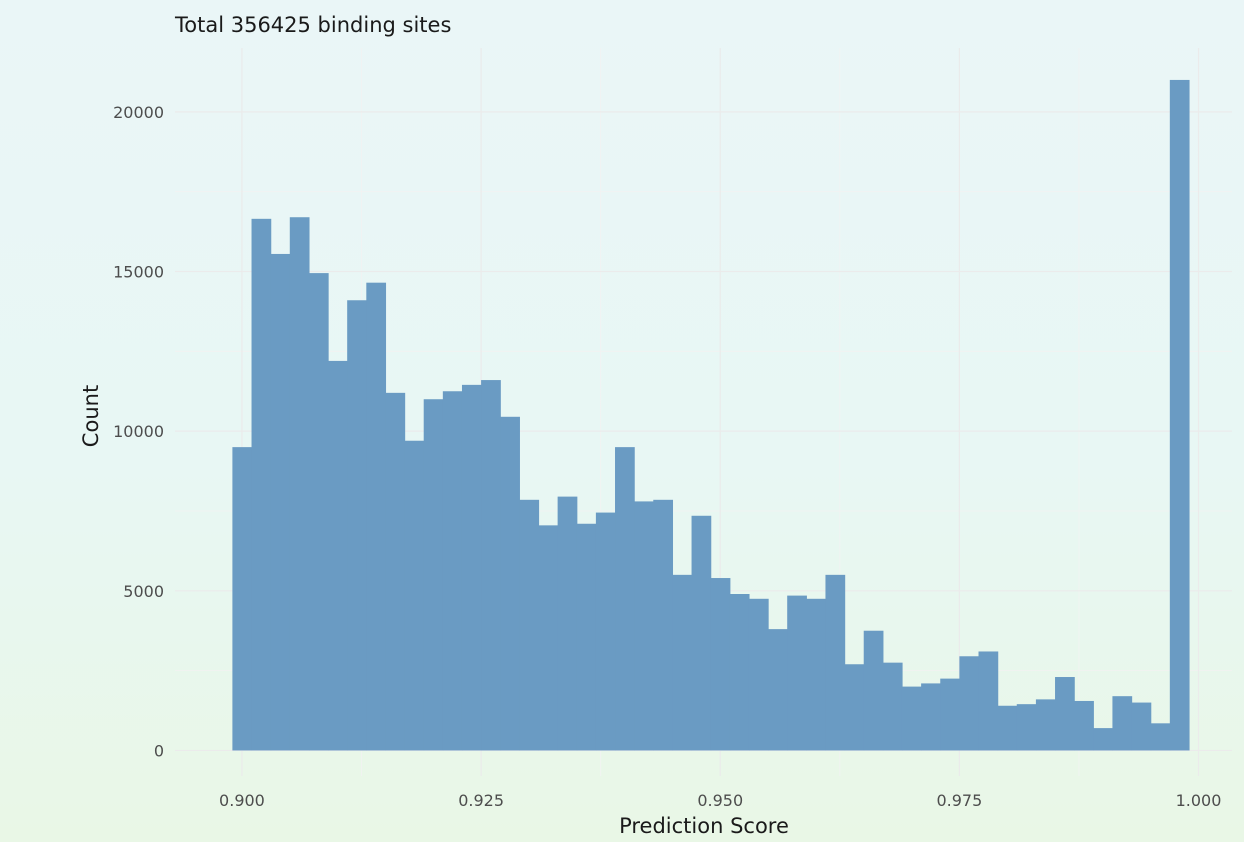 The height and width of the screenshot is (842, 1244). Describe the element at coordinates (481, 800) in the screenshot. I see `x-tick-label: 0.925` at that location.